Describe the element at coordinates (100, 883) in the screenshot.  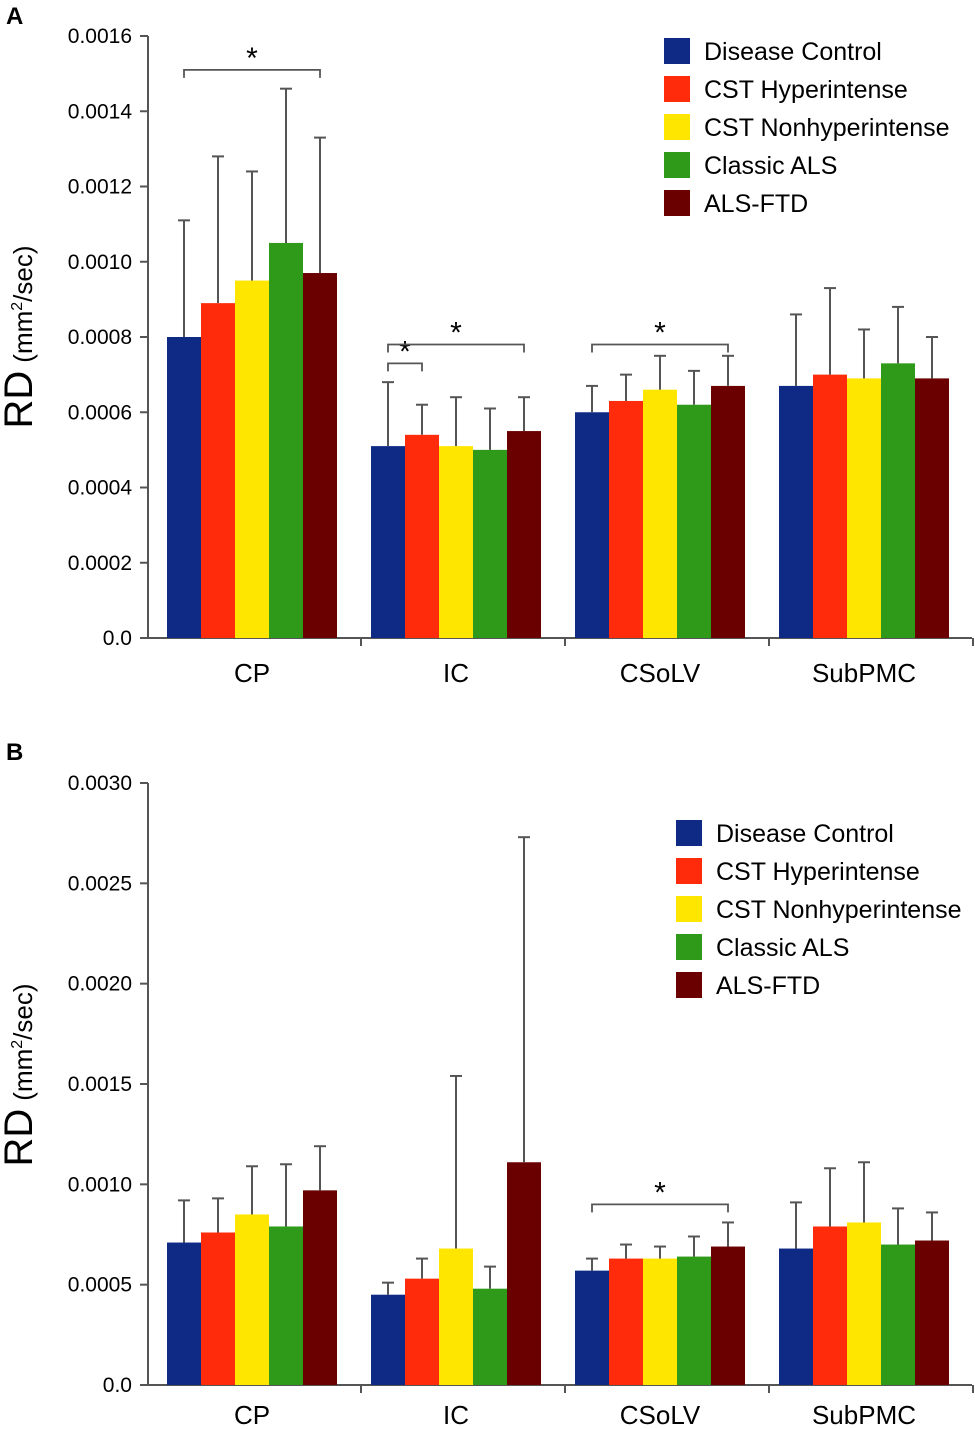
I see `y-tick-label: 0.0025` at that location.